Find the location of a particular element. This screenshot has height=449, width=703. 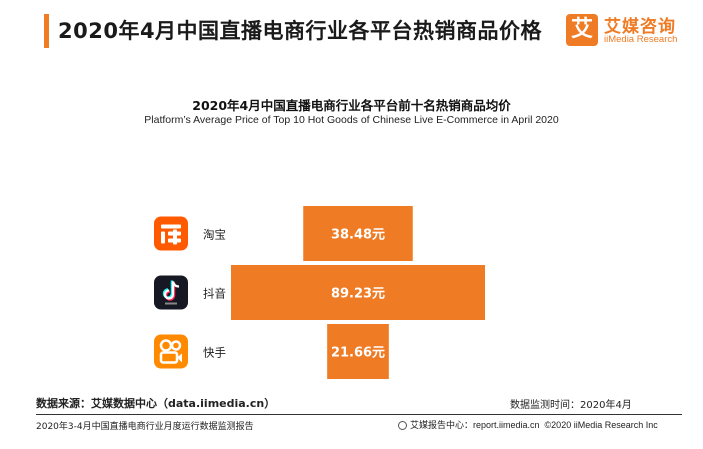

footer-monitor-date: 数据监测时间：2020年4月 is located at coordinates (571, 405).